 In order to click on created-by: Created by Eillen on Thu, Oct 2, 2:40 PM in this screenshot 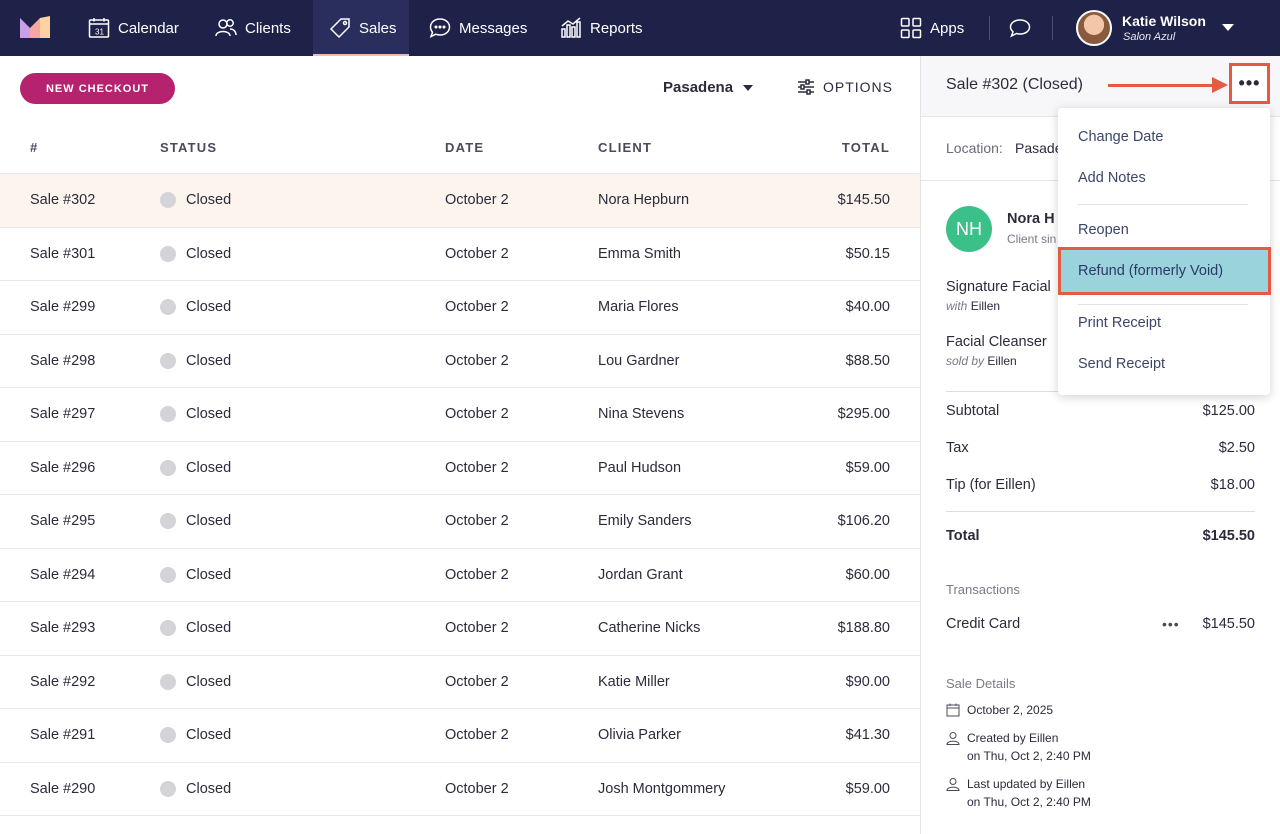, I will do `click(1029, 747)`.